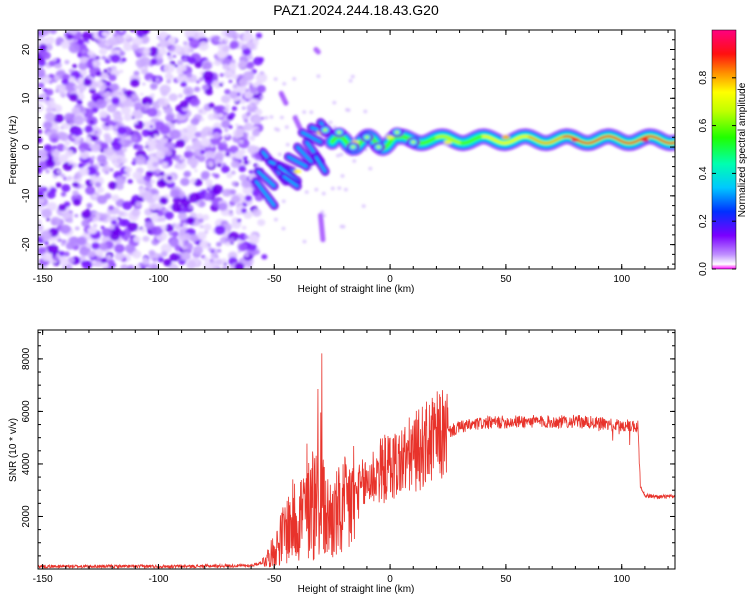  What do you see at coordinates (353, 147) in the screenshot?
I see `spectral-blob-core` at bounding box center [353, 147].